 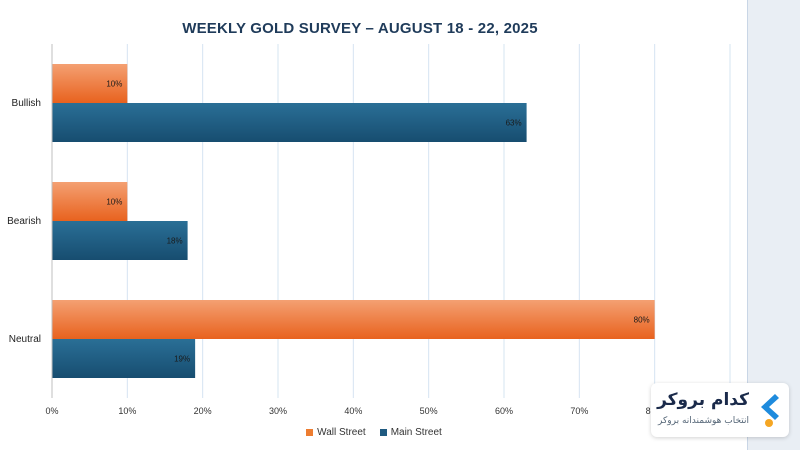 I want to click on data-label: 19%, so click(x=182, y=359).